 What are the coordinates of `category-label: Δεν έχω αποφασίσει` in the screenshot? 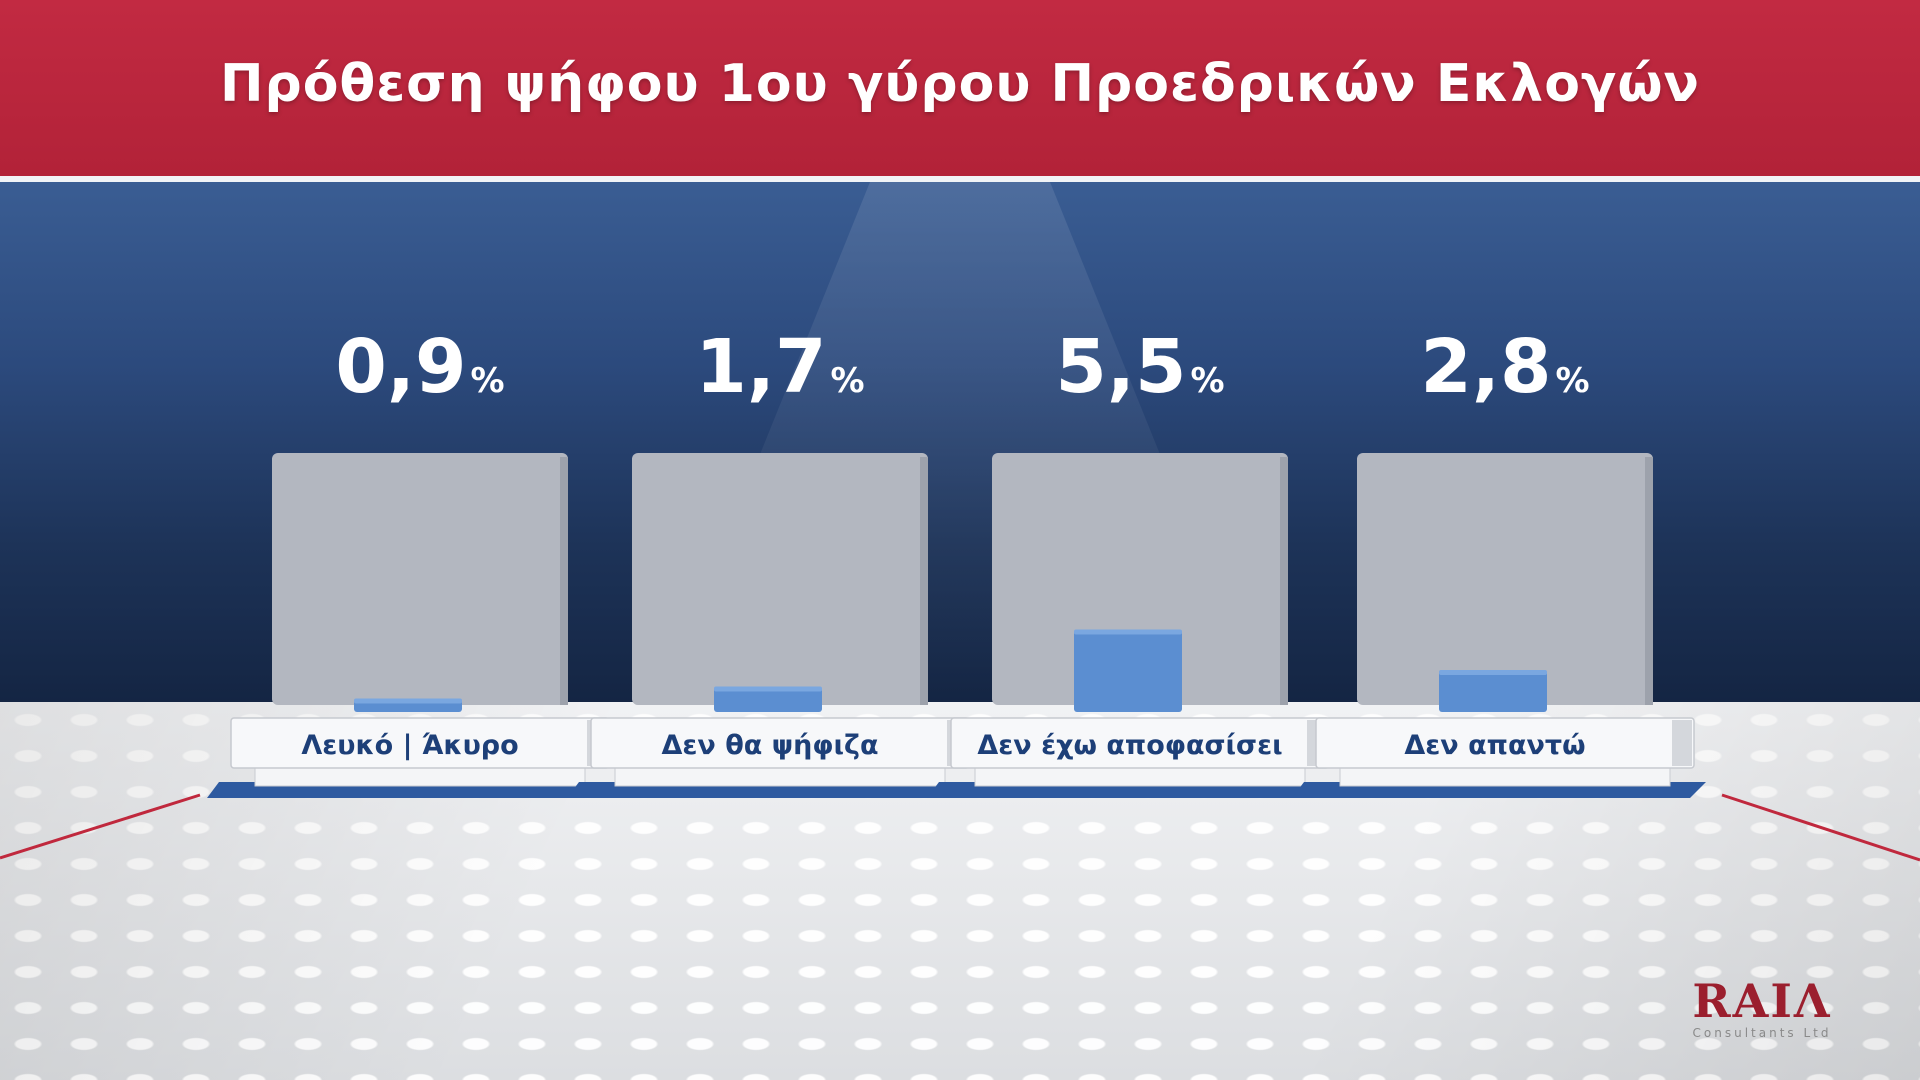 It's located at (1129, 745).